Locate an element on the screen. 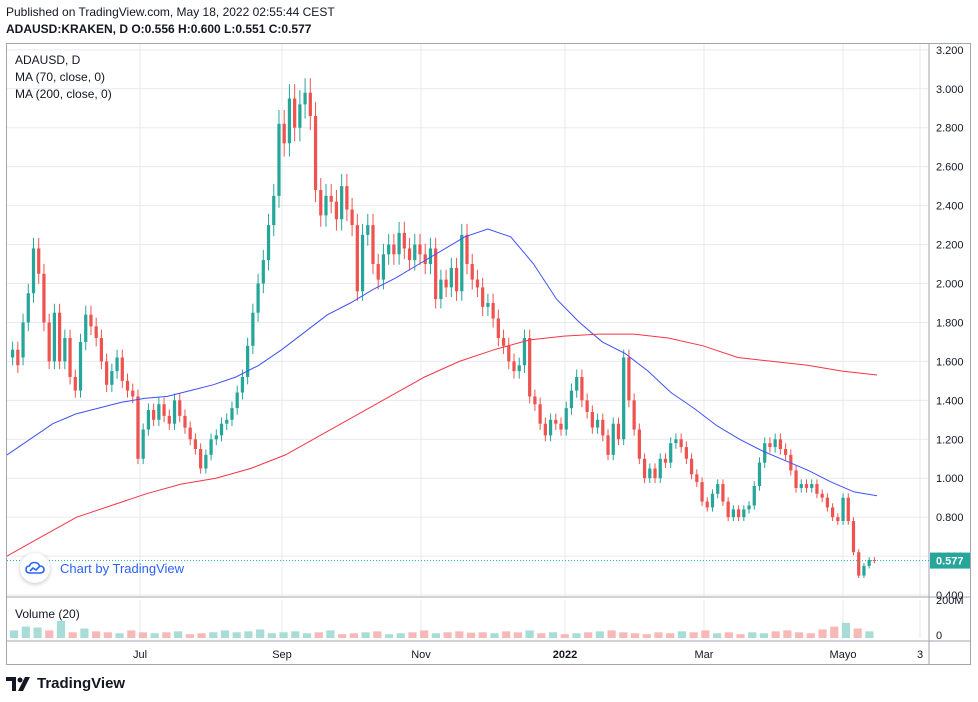 Image resolution: width=978 pixels, height=702 pixels. legend-ma200: MA (200, close, 0) is located at coordinates (63, 94).